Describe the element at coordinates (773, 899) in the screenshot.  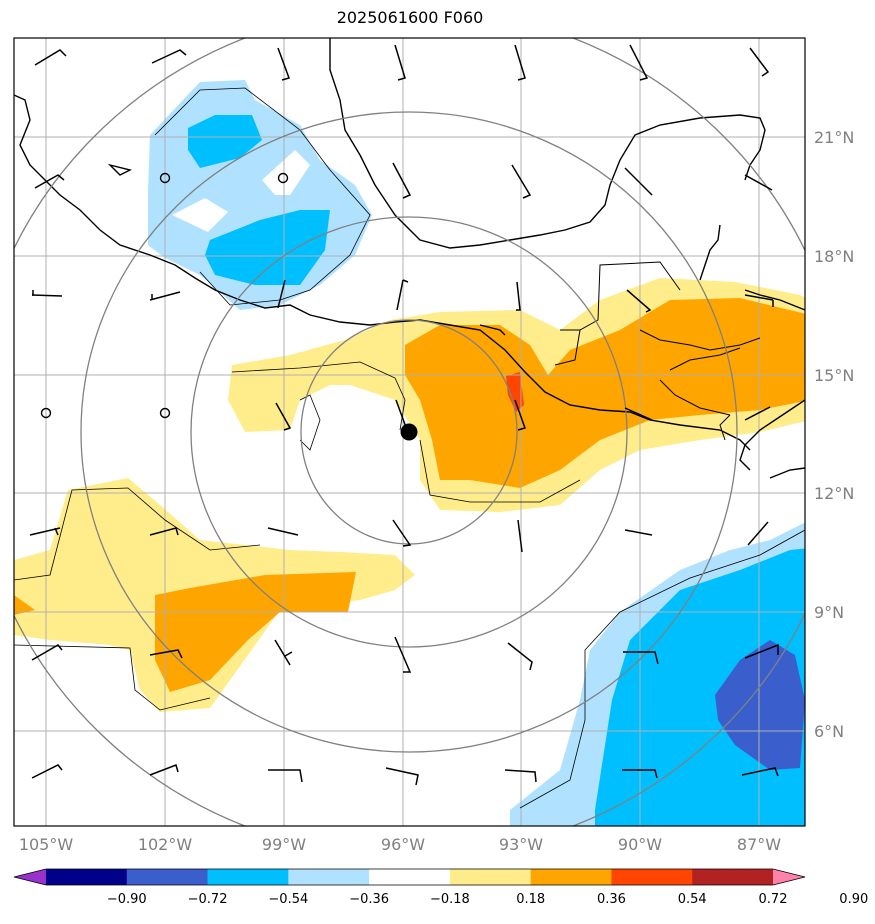
I see `colorbar-tick-label: 0.72` at that location.